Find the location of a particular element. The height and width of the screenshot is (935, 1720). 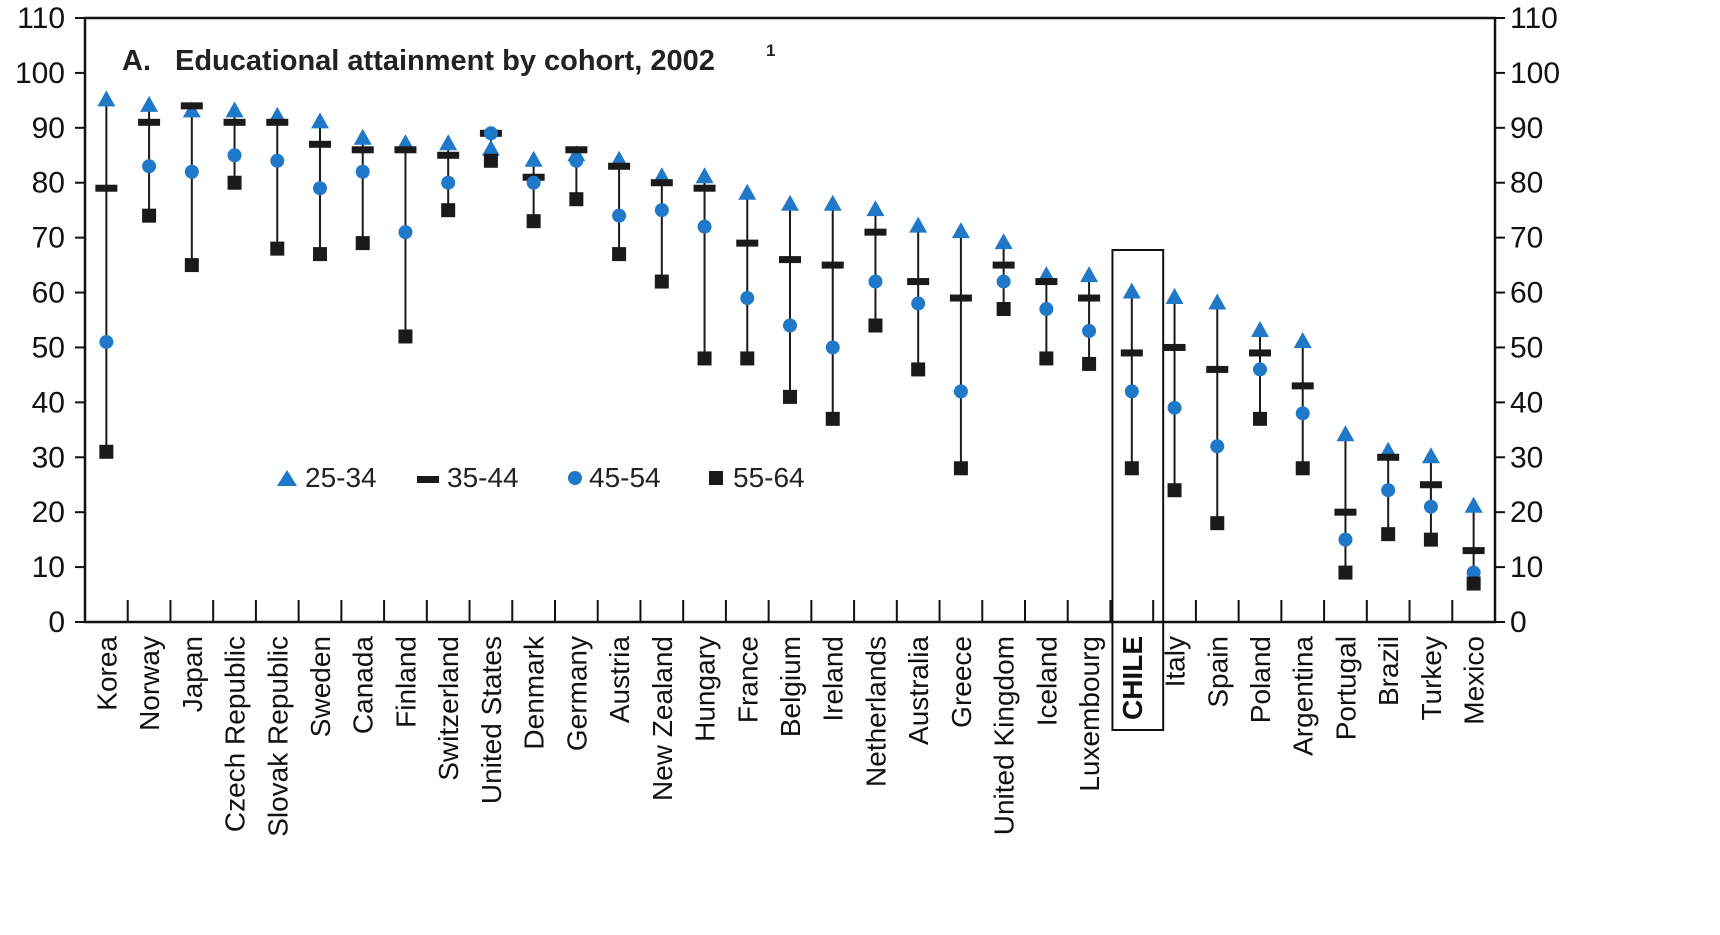

highlight-rectangle is located at coordinates (1138, 490).